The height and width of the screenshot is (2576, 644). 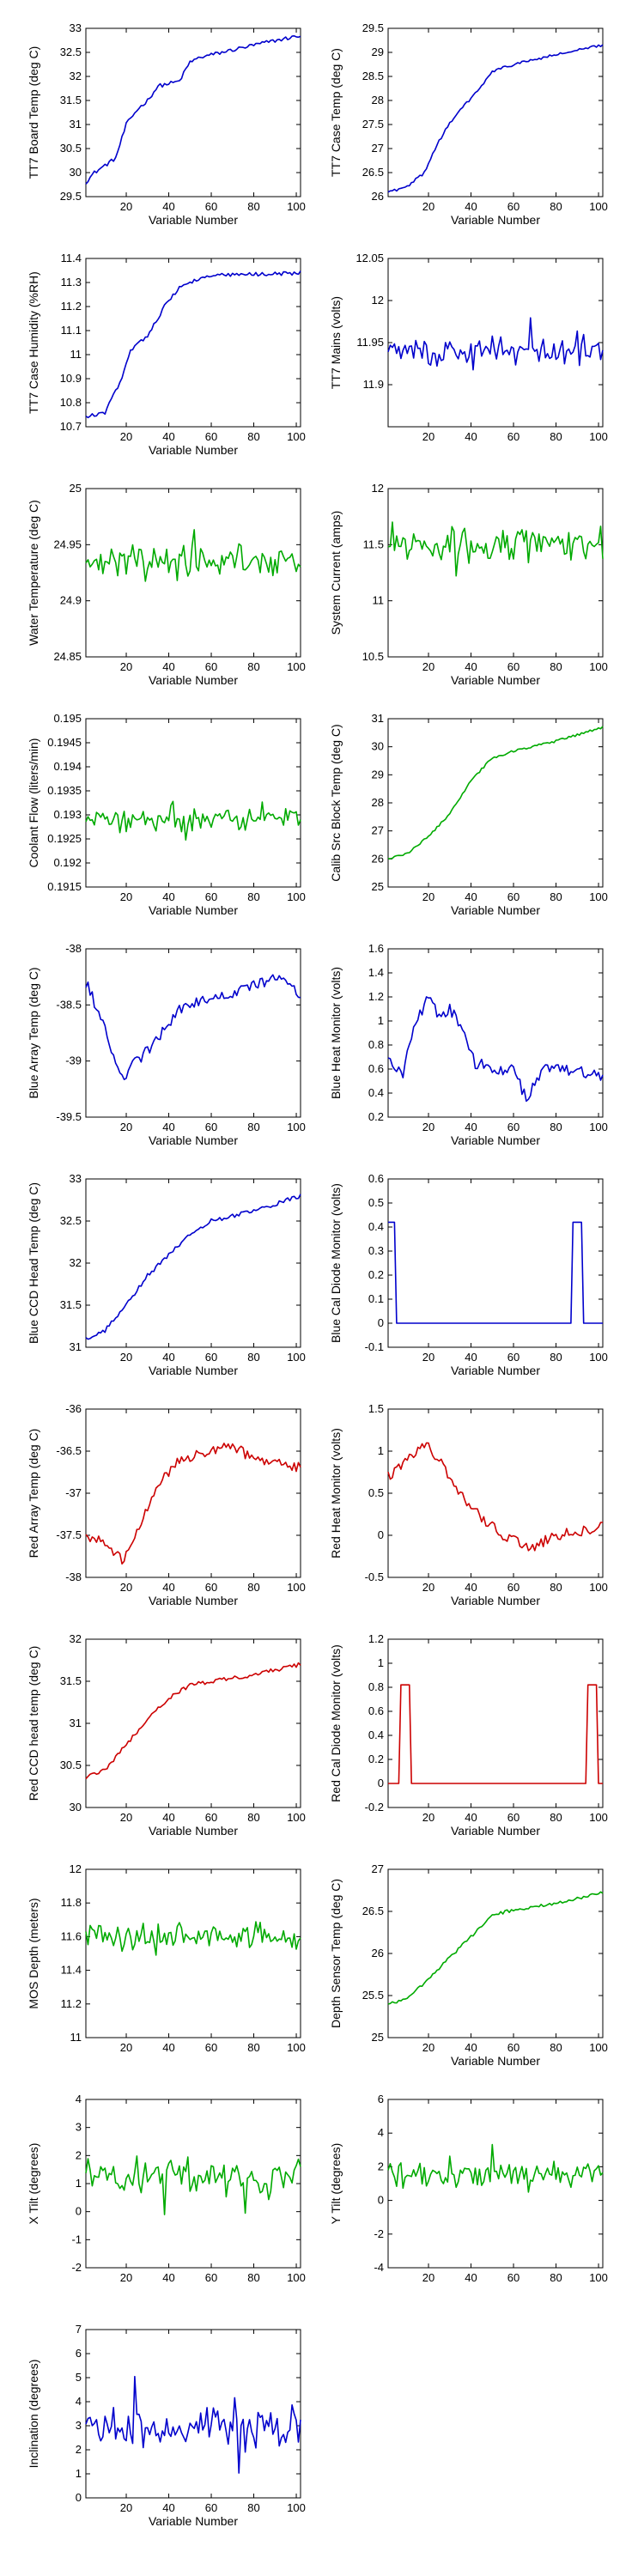 What do you see at coordinates (64, 886) in the screenshot?
I see `y-tick-label: 0.1915` at bounding box center [64, 886].